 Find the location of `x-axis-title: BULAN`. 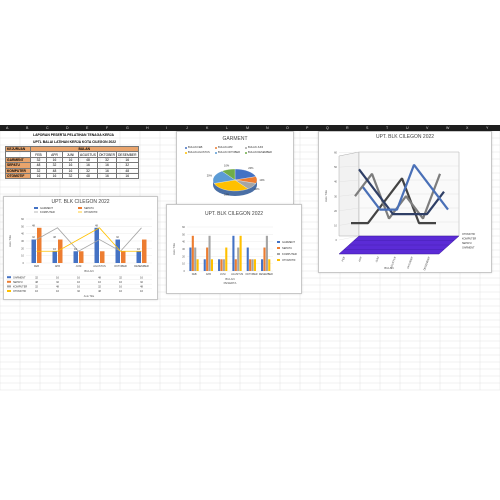

x-axis-title: BULAN is located at coordinates (388, 268).